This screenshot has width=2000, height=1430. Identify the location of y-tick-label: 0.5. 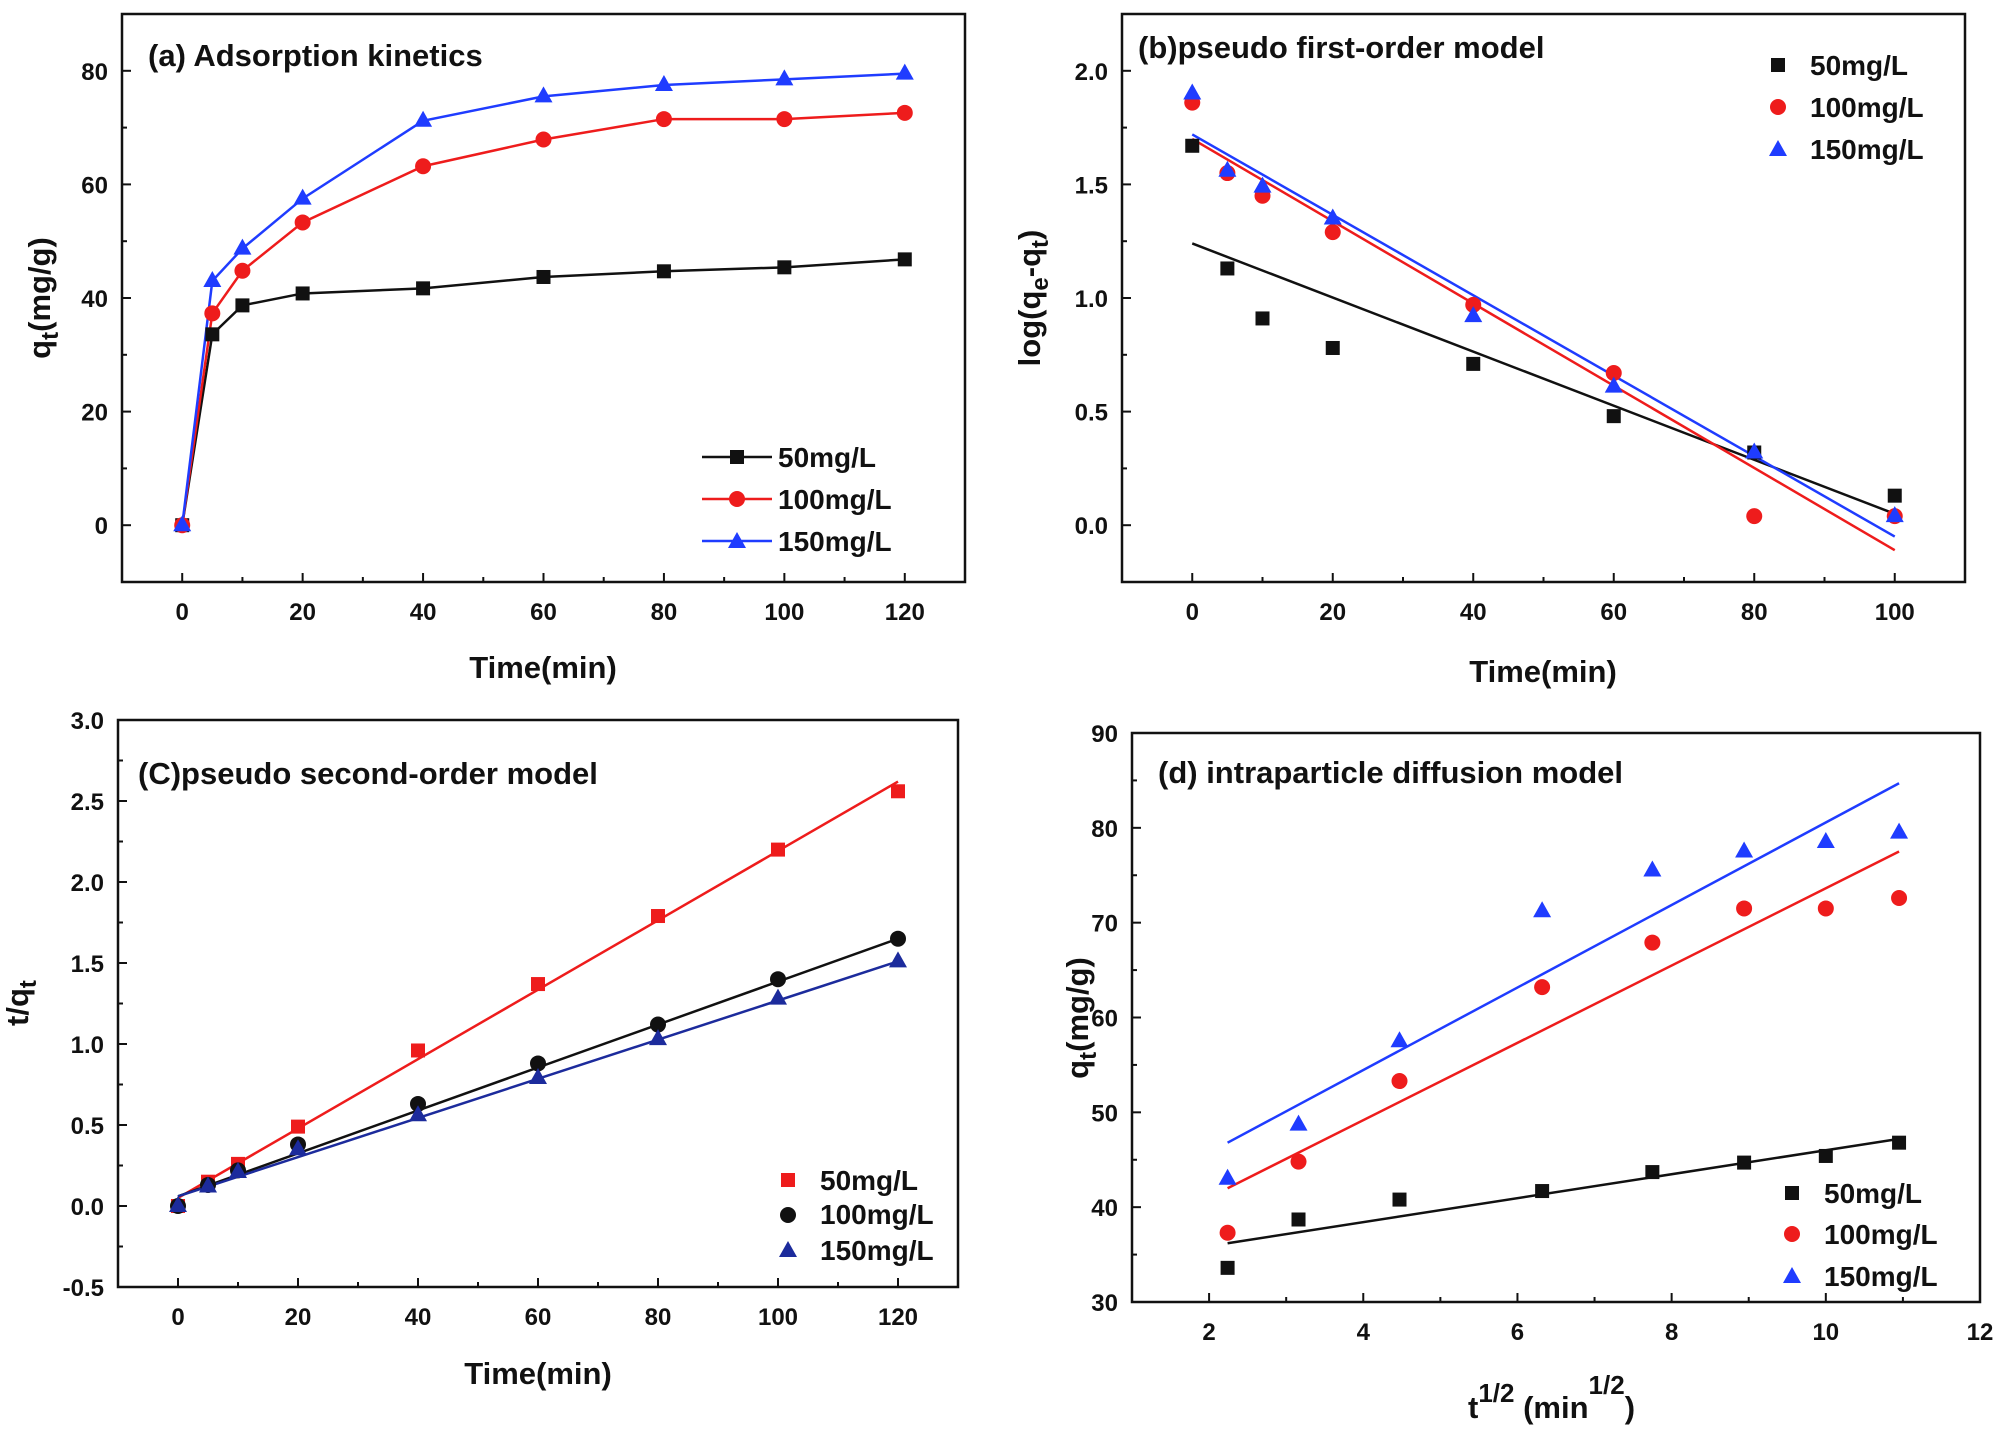
(87, 1126).